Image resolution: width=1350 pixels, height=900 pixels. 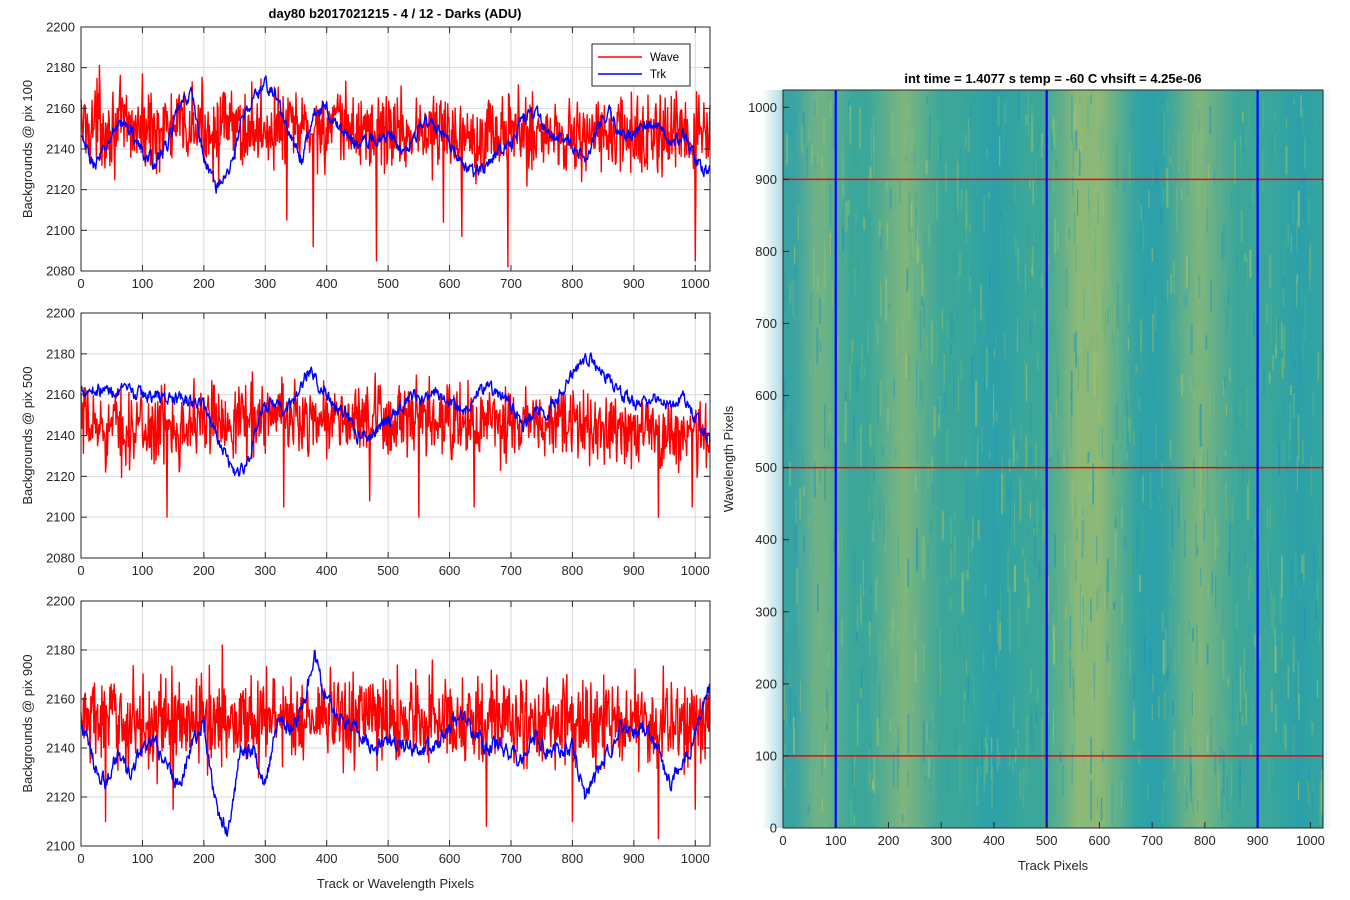 What do you see at coordinates (1047, 840) in the screenshot?
I see `x-tick-label: 500` at bounding box center [1047, 840].